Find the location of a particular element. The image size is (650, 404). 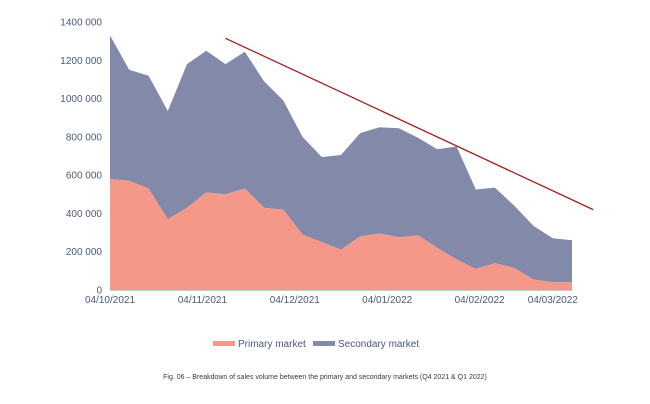

chart-legend: Primary market Secondary market is located at coordinates (316, 344).